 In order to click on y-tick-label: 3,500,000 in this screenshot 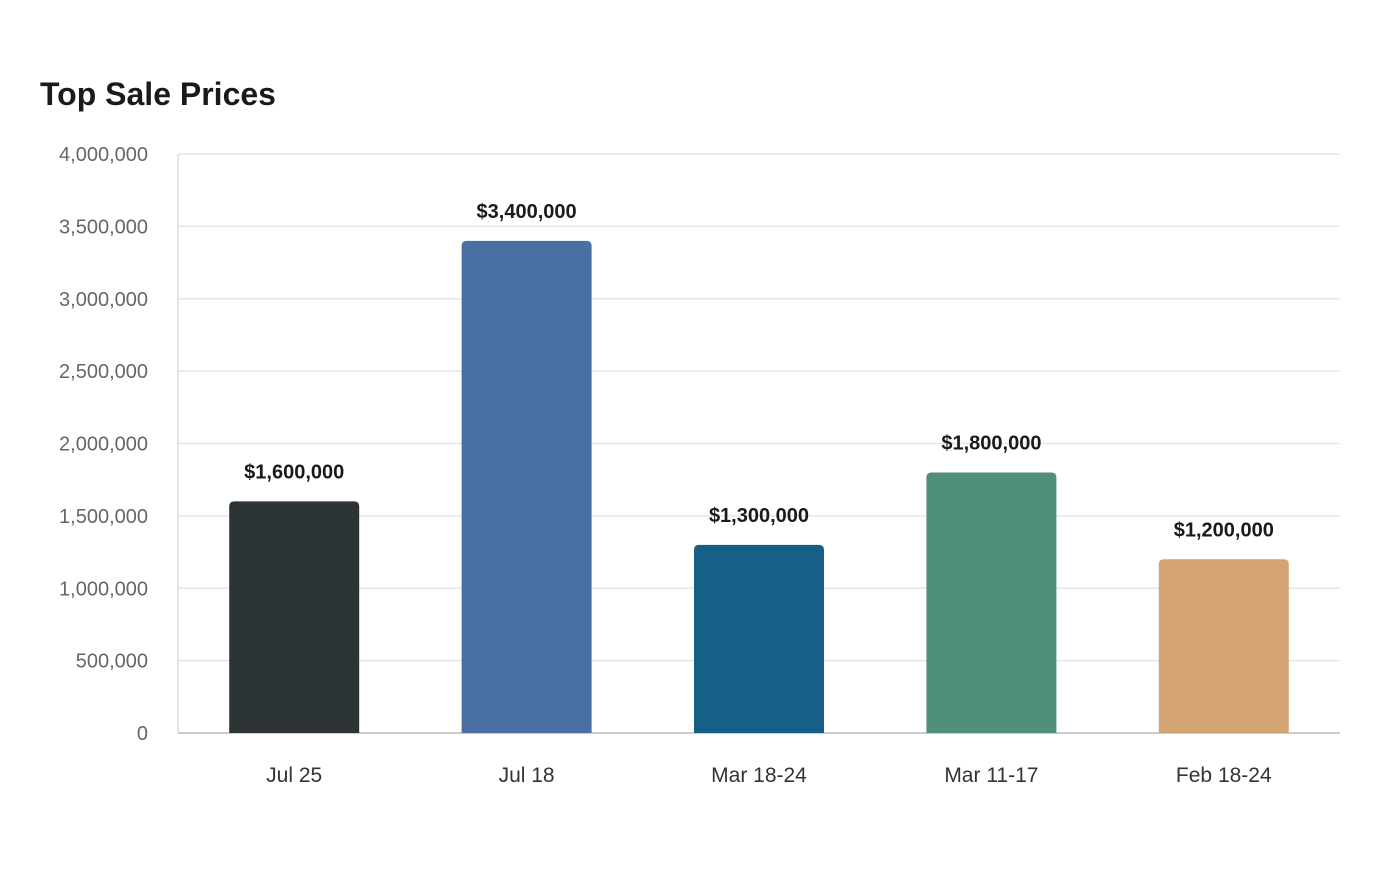, I will do `click(103, 227)`.